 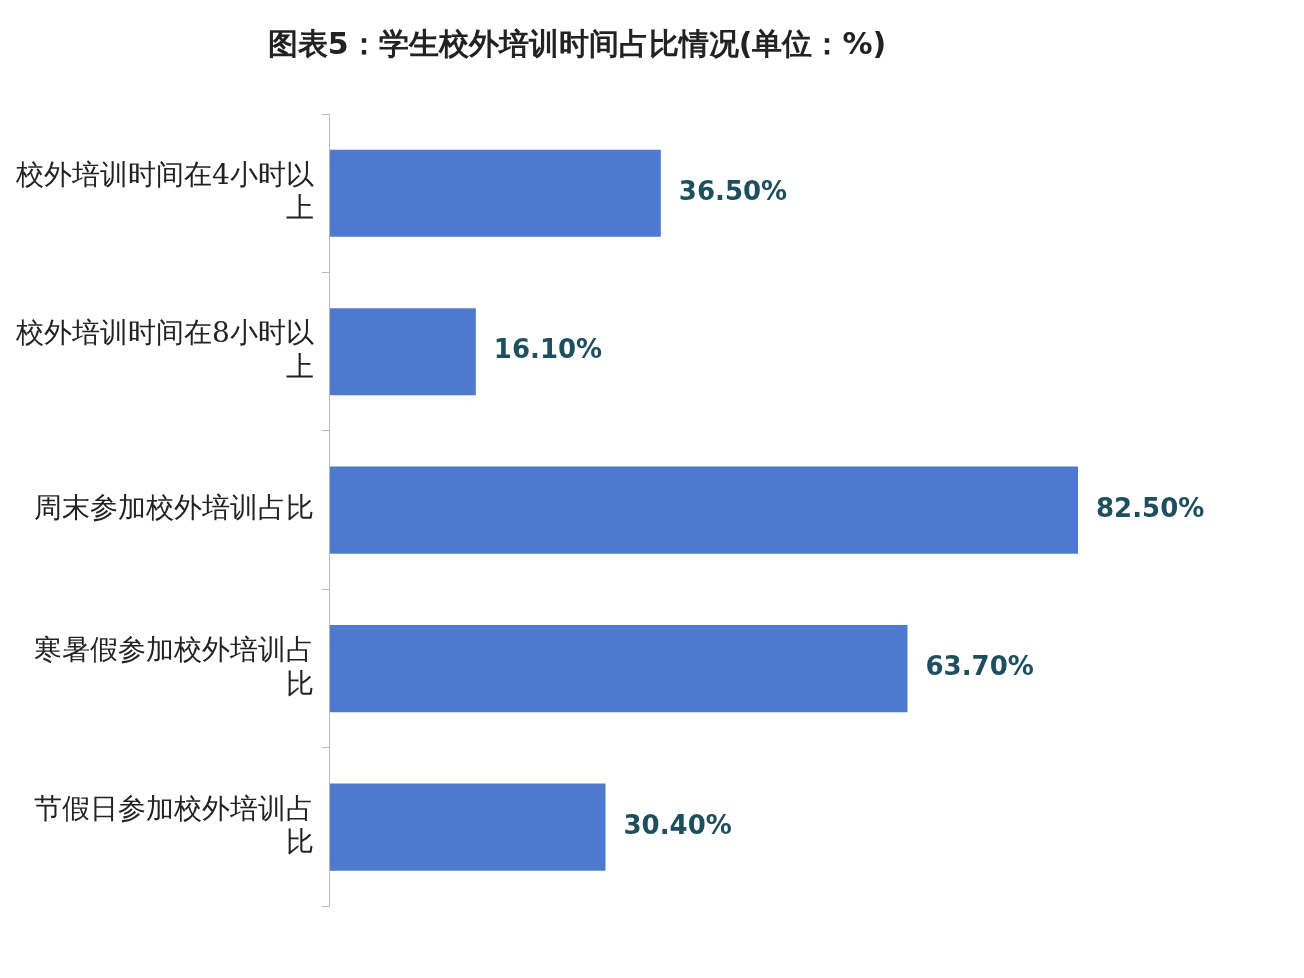 What do you see at coordinates (577, 43) in the screenshot?
I see `chart-title: 图表5：学生校外培训时间占比情况(单位：%)` at bounding box center [577, 43].